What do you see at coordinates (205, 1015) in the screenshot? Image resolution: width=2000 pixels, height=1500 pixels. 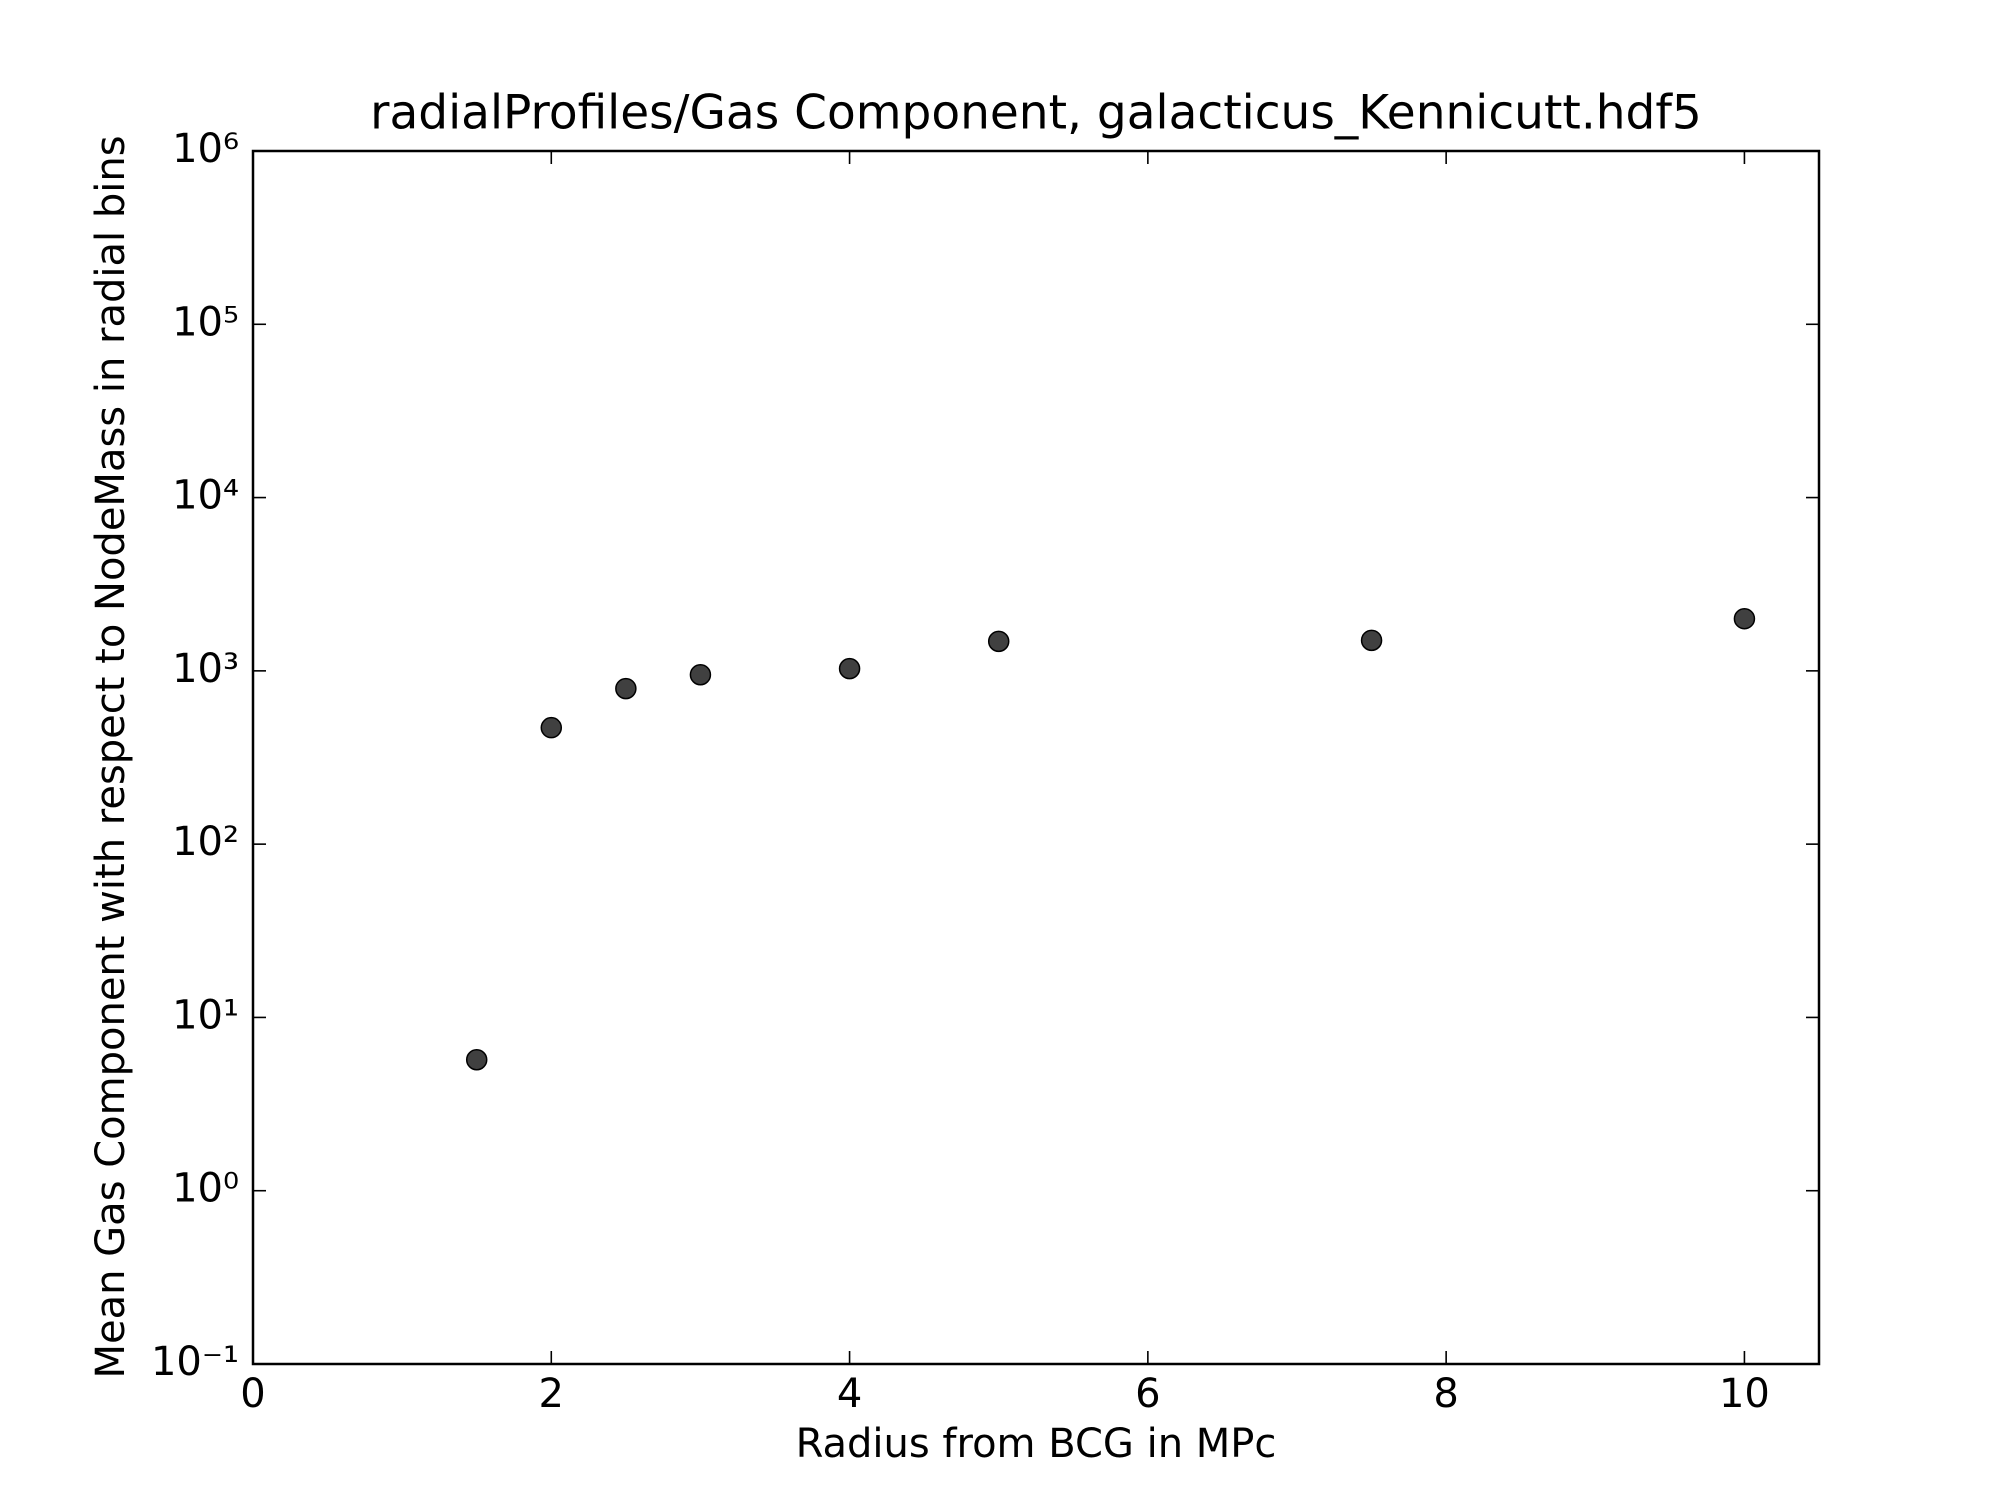 I see `y-tick-label: 10¹` at bounding box center [205, 1015].